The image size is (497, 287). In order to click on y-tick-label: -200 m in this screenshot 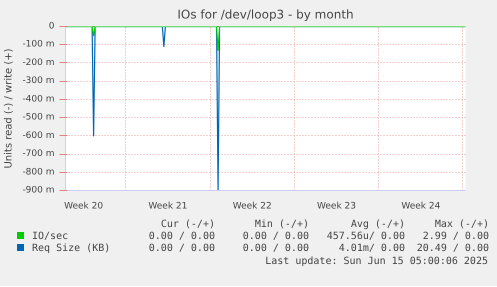, I will do `click(38, 63)`.